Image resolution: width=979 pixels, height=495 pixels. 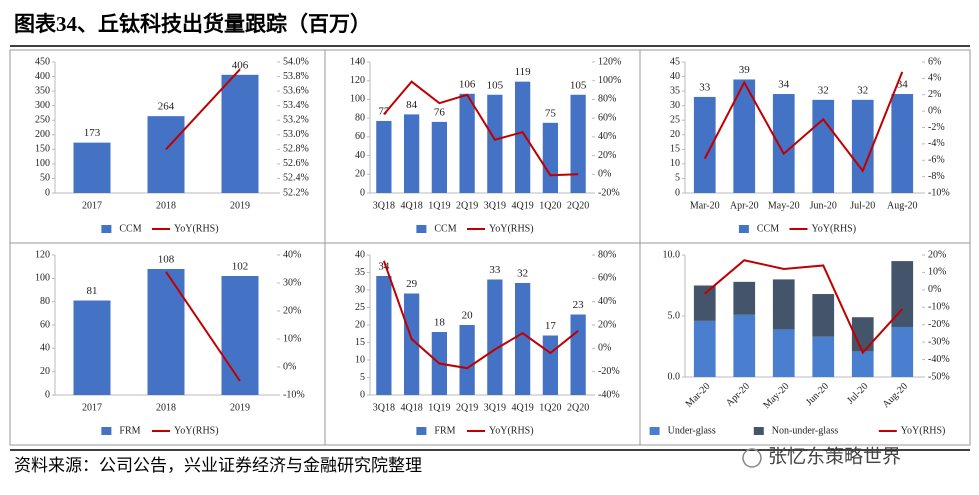 I want to click on watermark-icon, so click(x=752, y=458).